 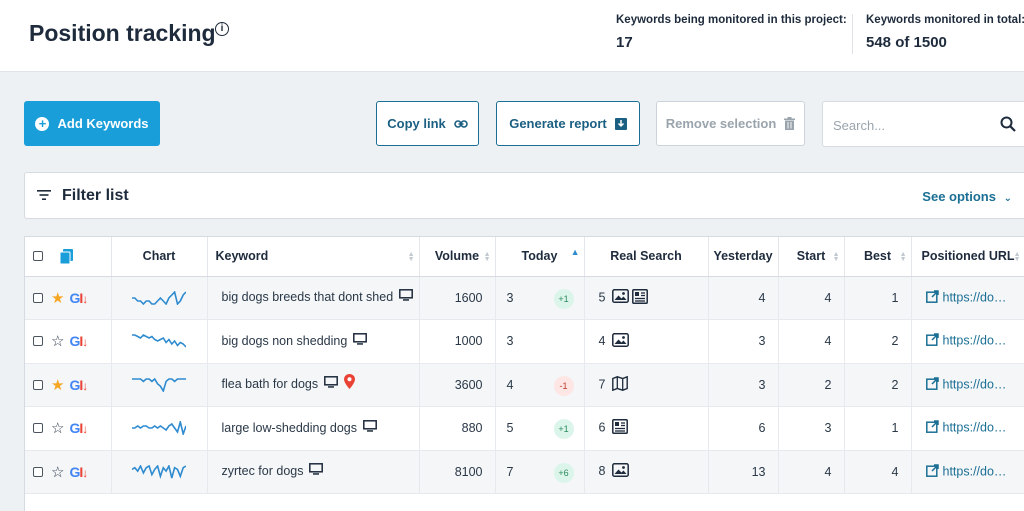 What do you see at coordinates (122, 33) in the screenshot?
I see `page-title: Position tracking` at bounding box center [122, 33].